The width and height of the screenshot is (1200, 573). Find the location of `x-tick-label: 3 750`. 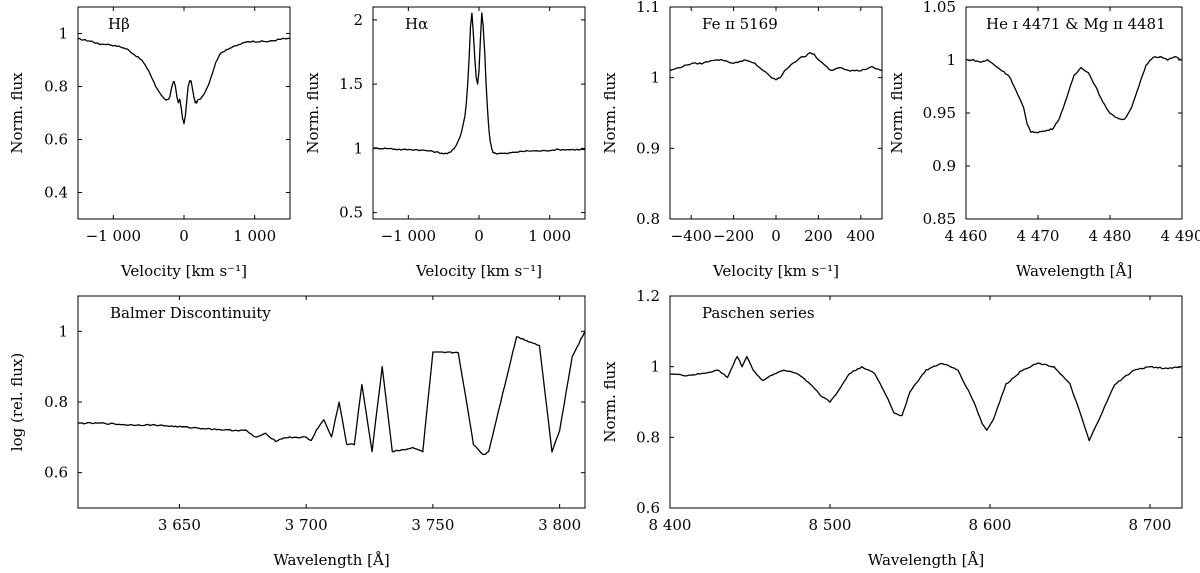

x-tick-label: 3 750 is located at coordinates (432, 525).